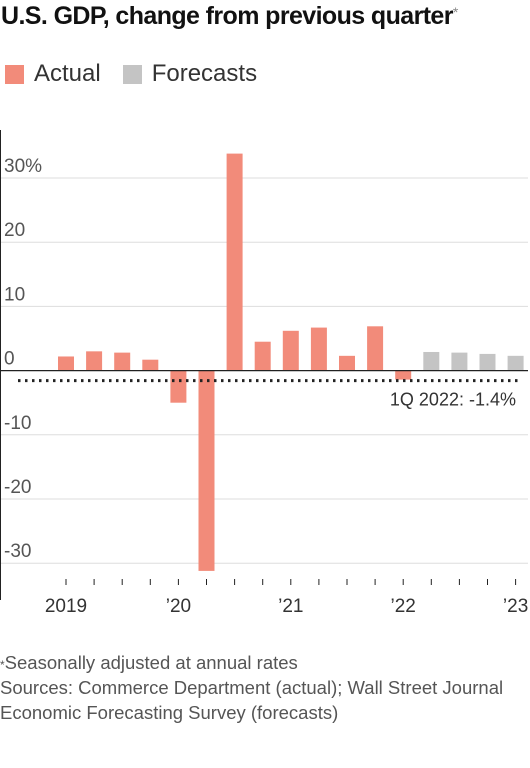  What do you see at coordinates (14, 294) in the screenshot?
I see `y-tick-label-2: 10` at bounding box center [14, 294].